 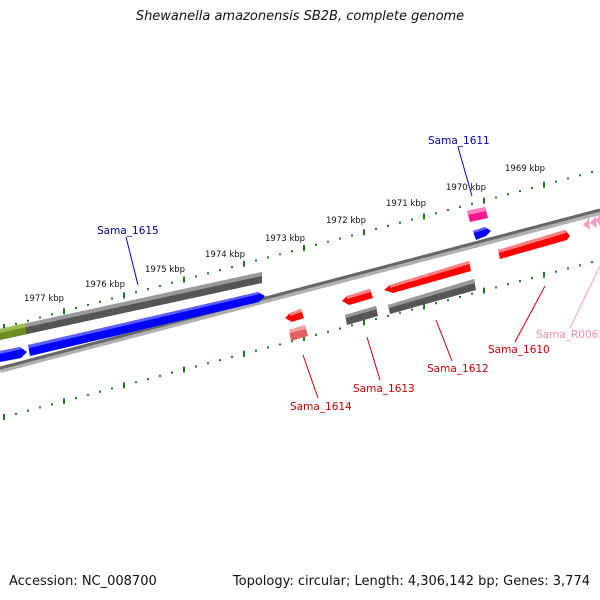 I want to click on kbp-label-1970: 1970 kbp, so click(x=466, y=188).